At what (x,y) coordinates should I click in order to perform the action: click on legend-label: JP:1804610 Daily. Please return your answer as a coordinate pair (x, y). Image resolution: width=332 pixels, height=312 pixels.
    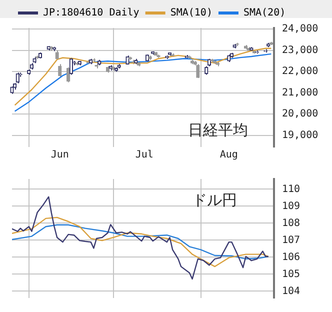
    Looking at the image, I should click on (91, 13).